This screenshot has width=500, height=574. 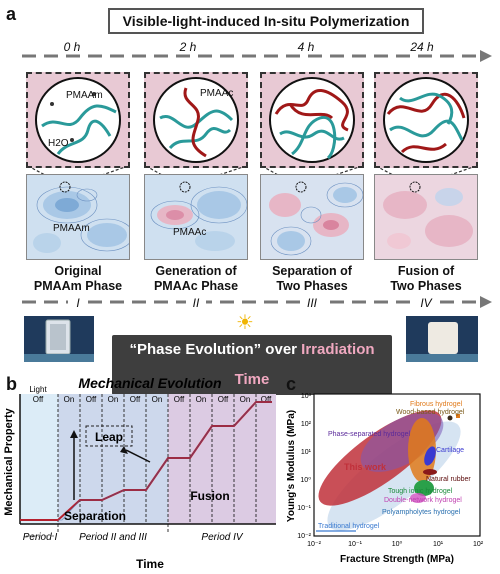 I want to click on phase-label-1: Generation of PMAAc Phase, so click(x=196, y=279).